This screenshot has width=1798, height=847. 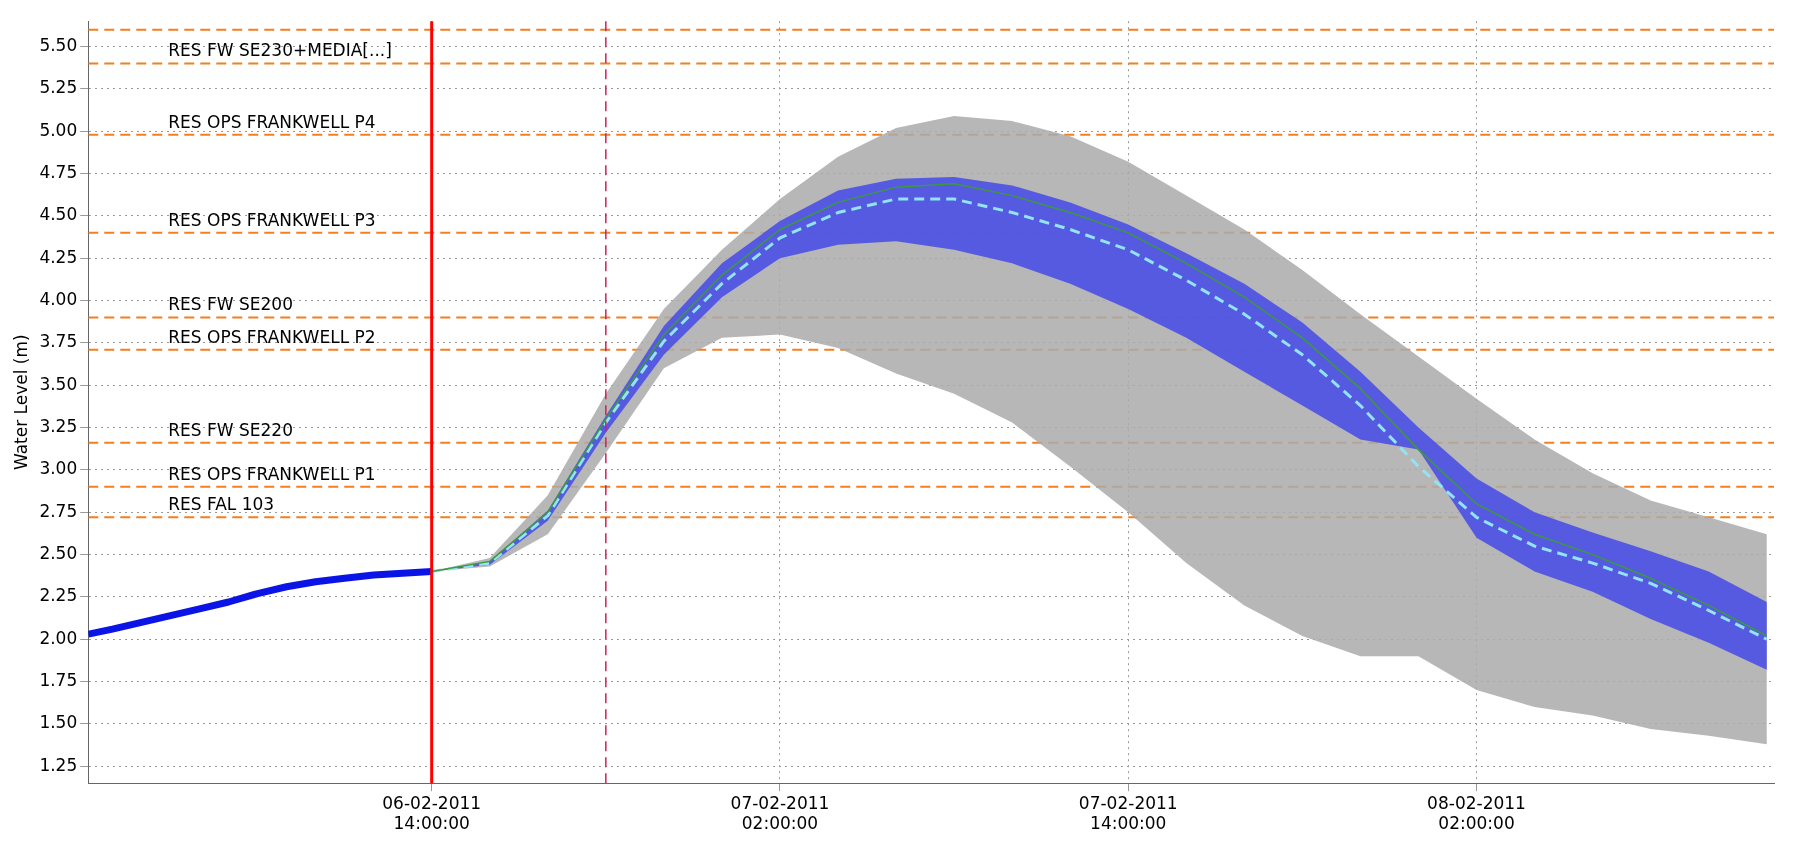 I want to click on ref-line-label: RES OPS FRANKWELL P4, so click(x=272, y=121).